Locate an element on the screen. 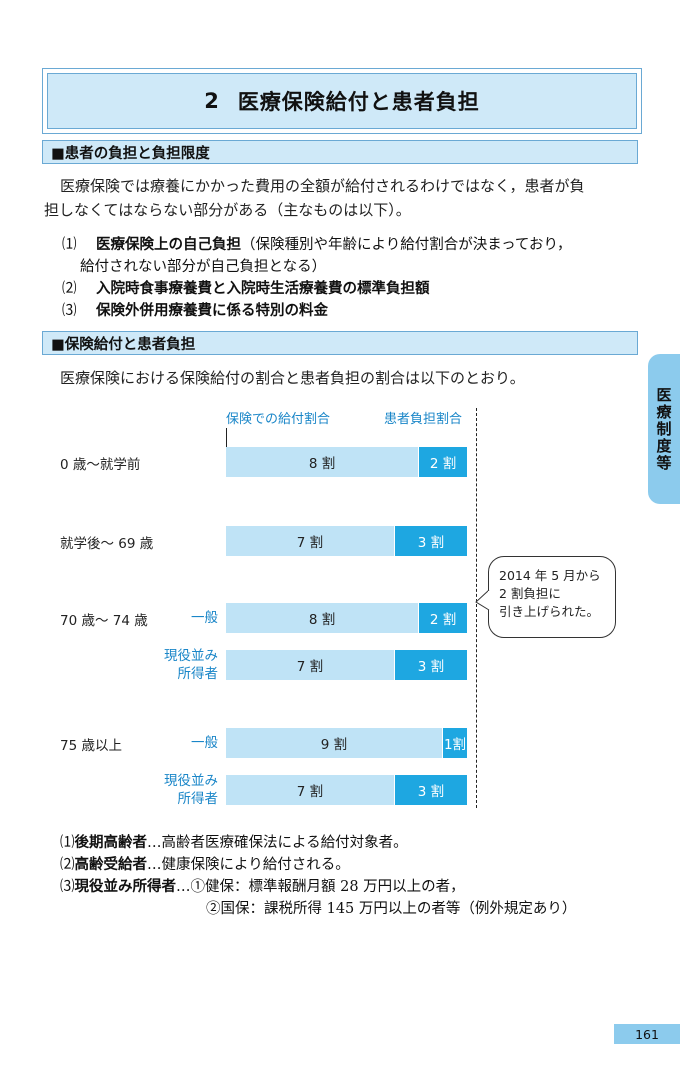 The height and width of the screenshot is (1069, 680). note-2-term: 高齢受給者 is located at coordinates (111, 865).